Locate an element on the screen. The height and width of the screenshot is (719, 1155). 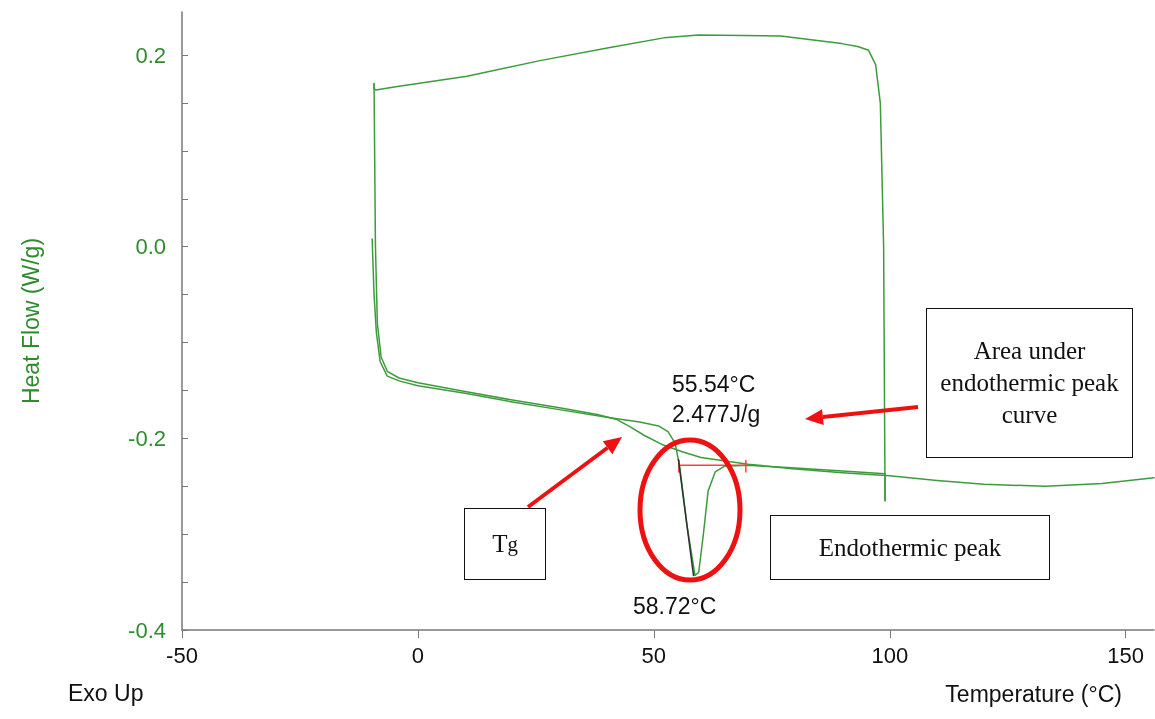
text: Exo Up is located at coordinates (106, 693).